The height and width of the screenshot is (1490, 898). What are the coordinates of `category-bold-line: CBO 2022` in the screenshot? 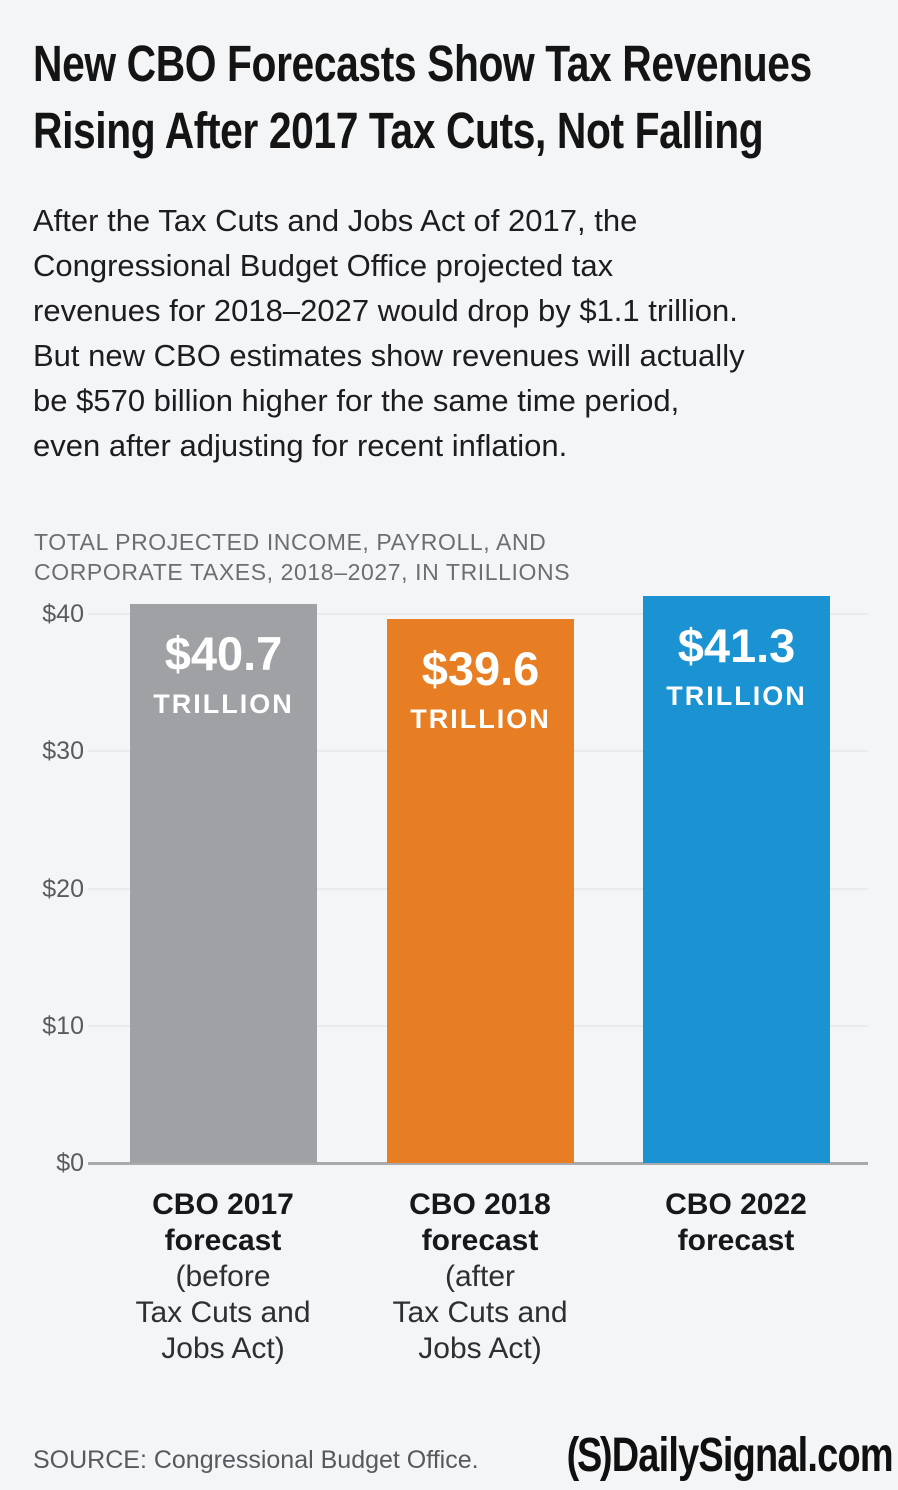 It's located at (736, 1204).